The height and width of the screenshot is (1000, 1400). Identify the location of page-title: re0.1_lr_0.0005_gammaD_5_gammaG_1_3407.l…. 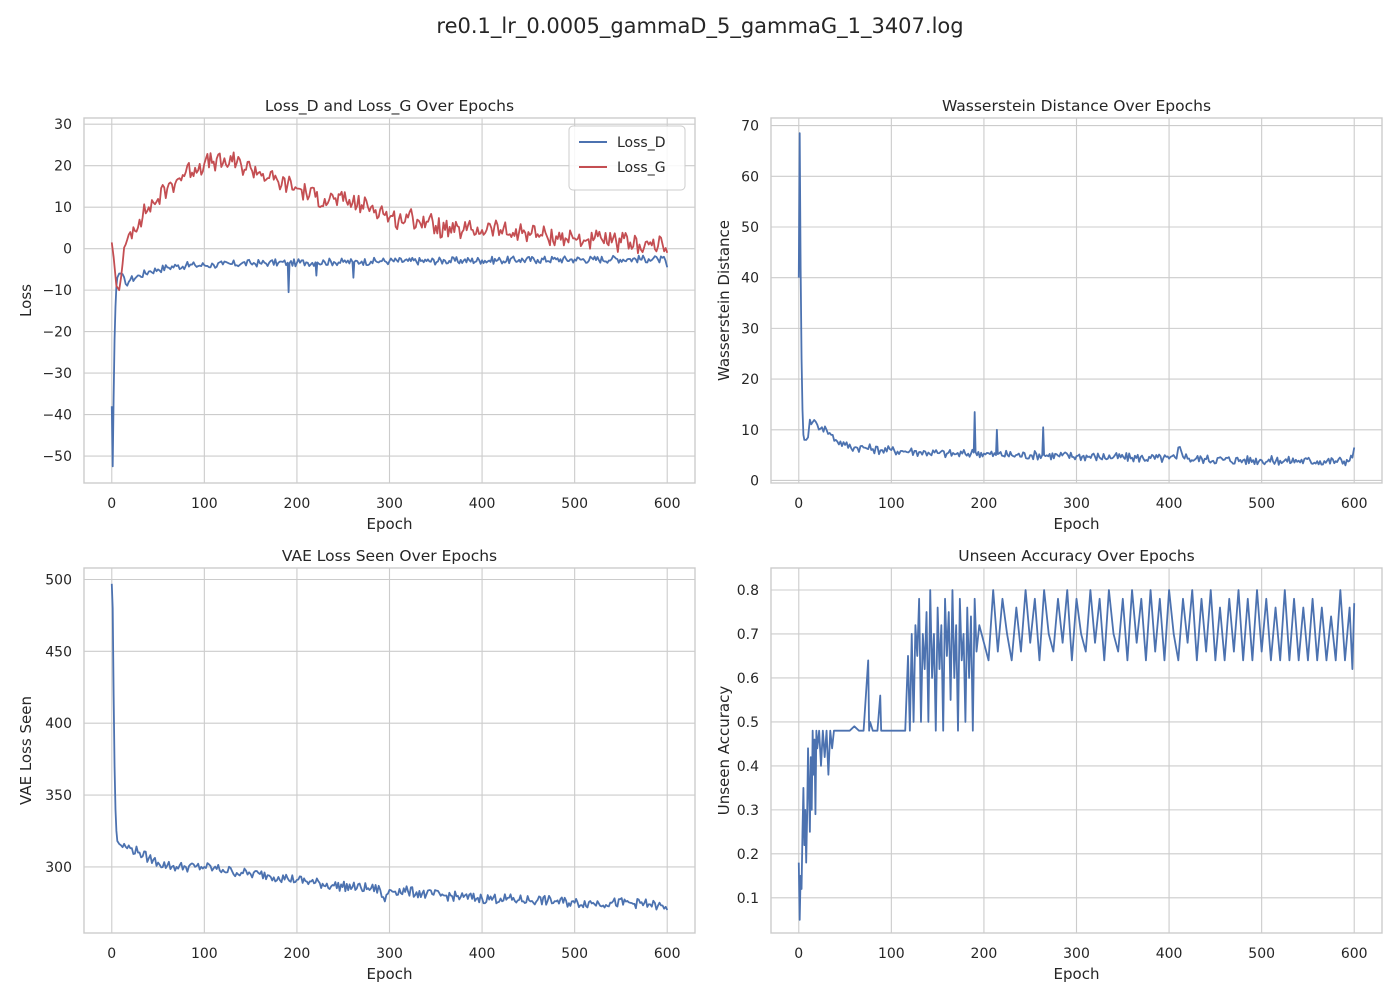
(700, 26).